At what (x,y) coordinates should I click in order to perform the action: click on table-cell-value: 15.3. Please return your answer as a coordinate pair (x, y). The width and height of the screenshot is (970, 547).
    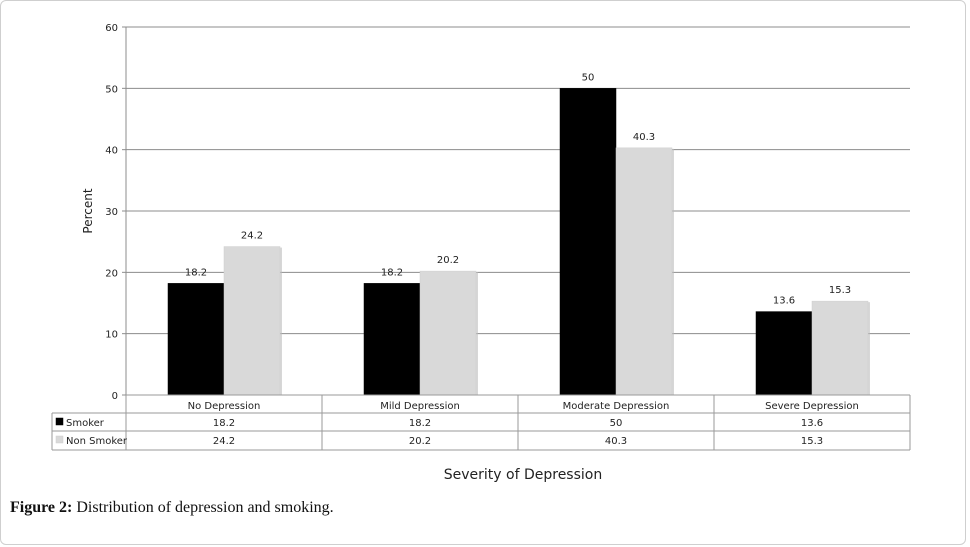
    Looking at the image, I should click on (812, 441).